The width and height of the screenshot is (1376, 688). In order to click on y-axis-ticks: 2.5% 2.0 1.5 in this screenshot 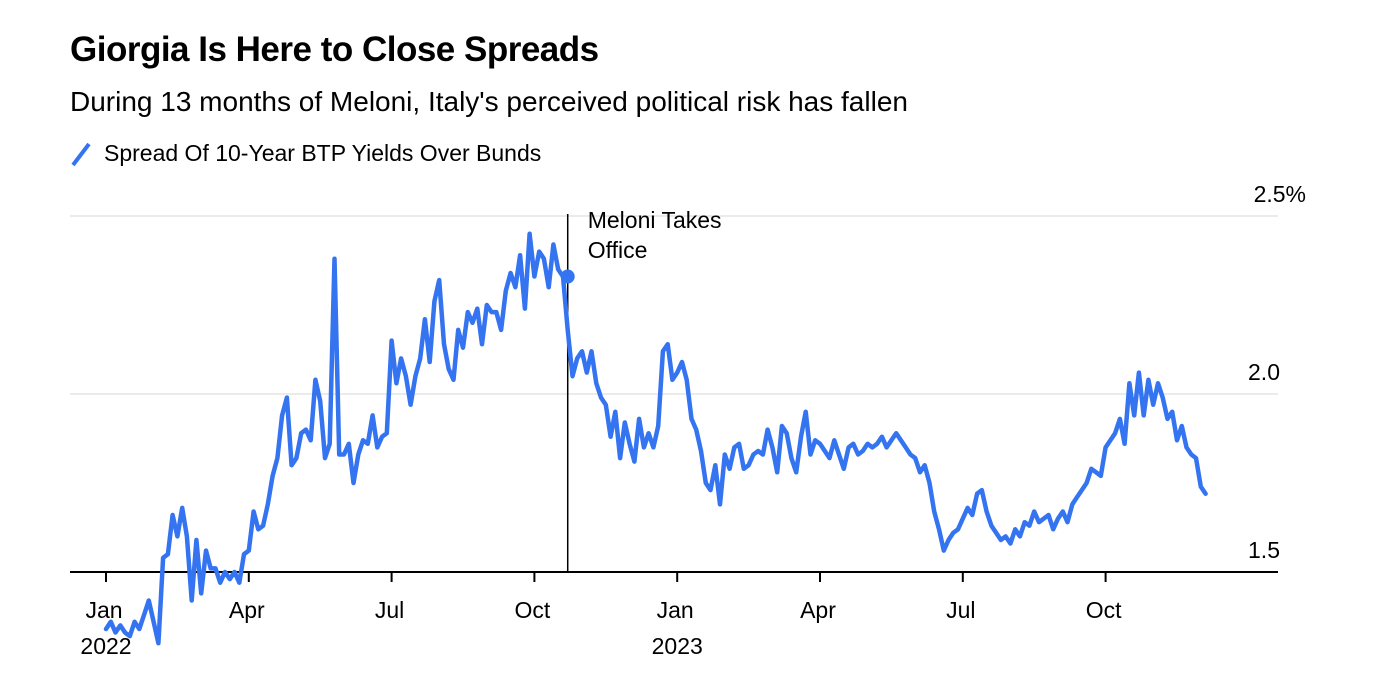, I will do `click(1277, 372)`.